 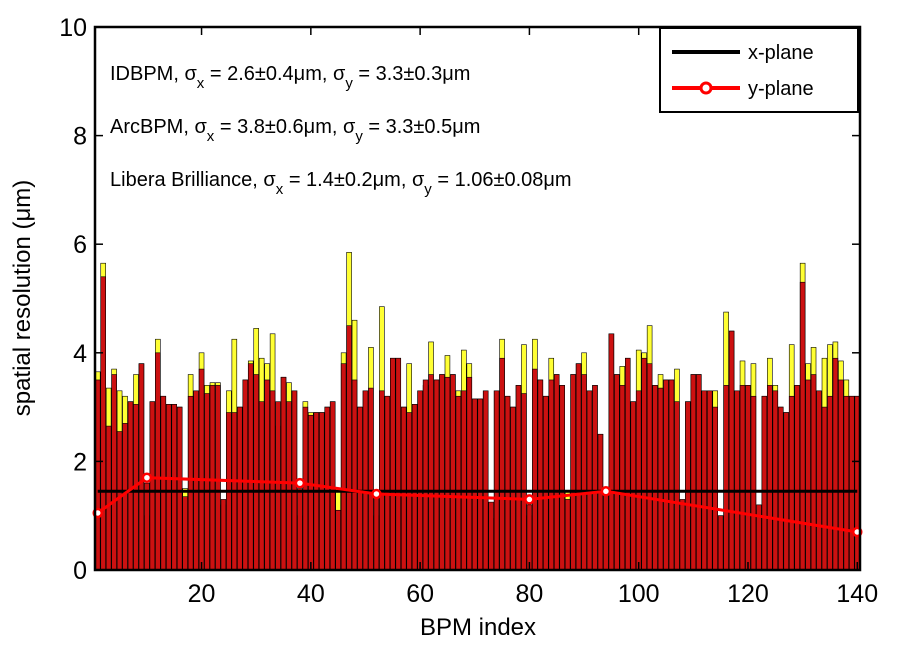 I want to click on x-tick-label: 120, so click(x=748, y=594).